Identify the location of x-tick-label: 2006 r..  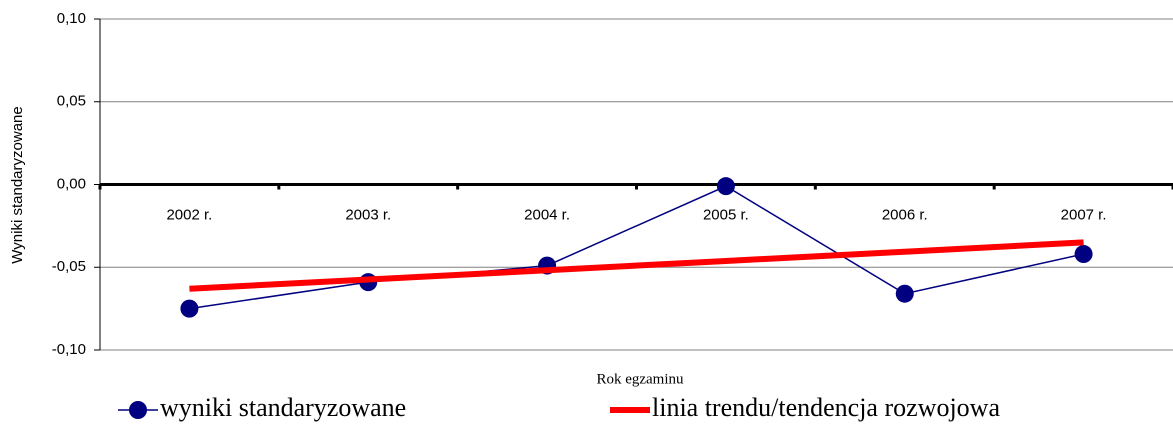
(905, 214).